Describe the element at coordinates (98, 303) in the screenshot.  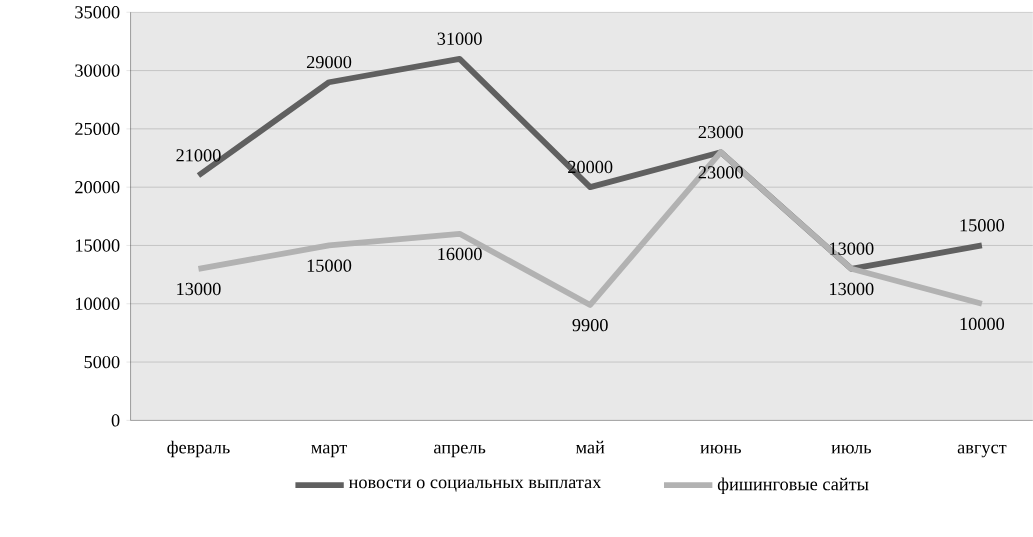
I see `y-tick-label: 10000` at that location.